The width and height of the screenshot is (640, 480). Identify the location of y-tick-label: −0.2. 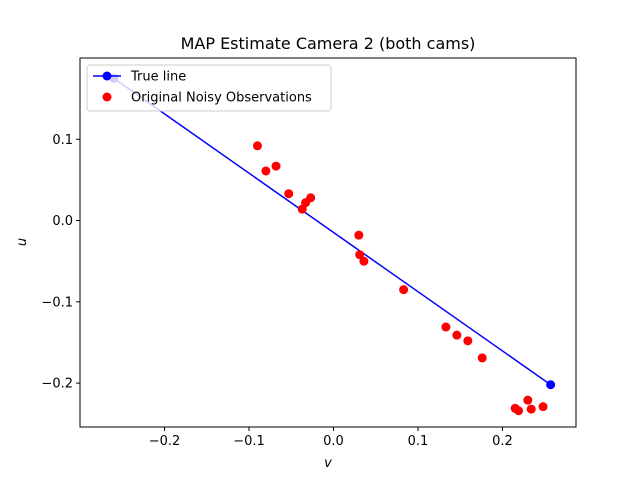
(57, 384).